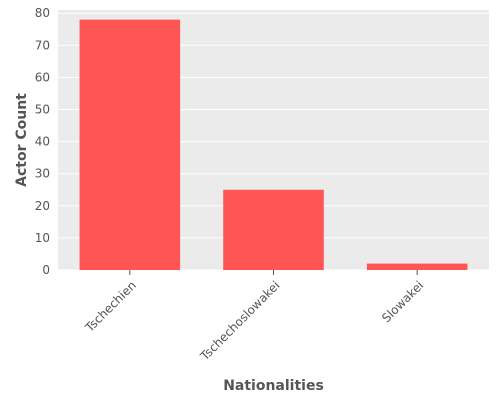  I want to click on y-tick-label: 40, so click(42, 142).